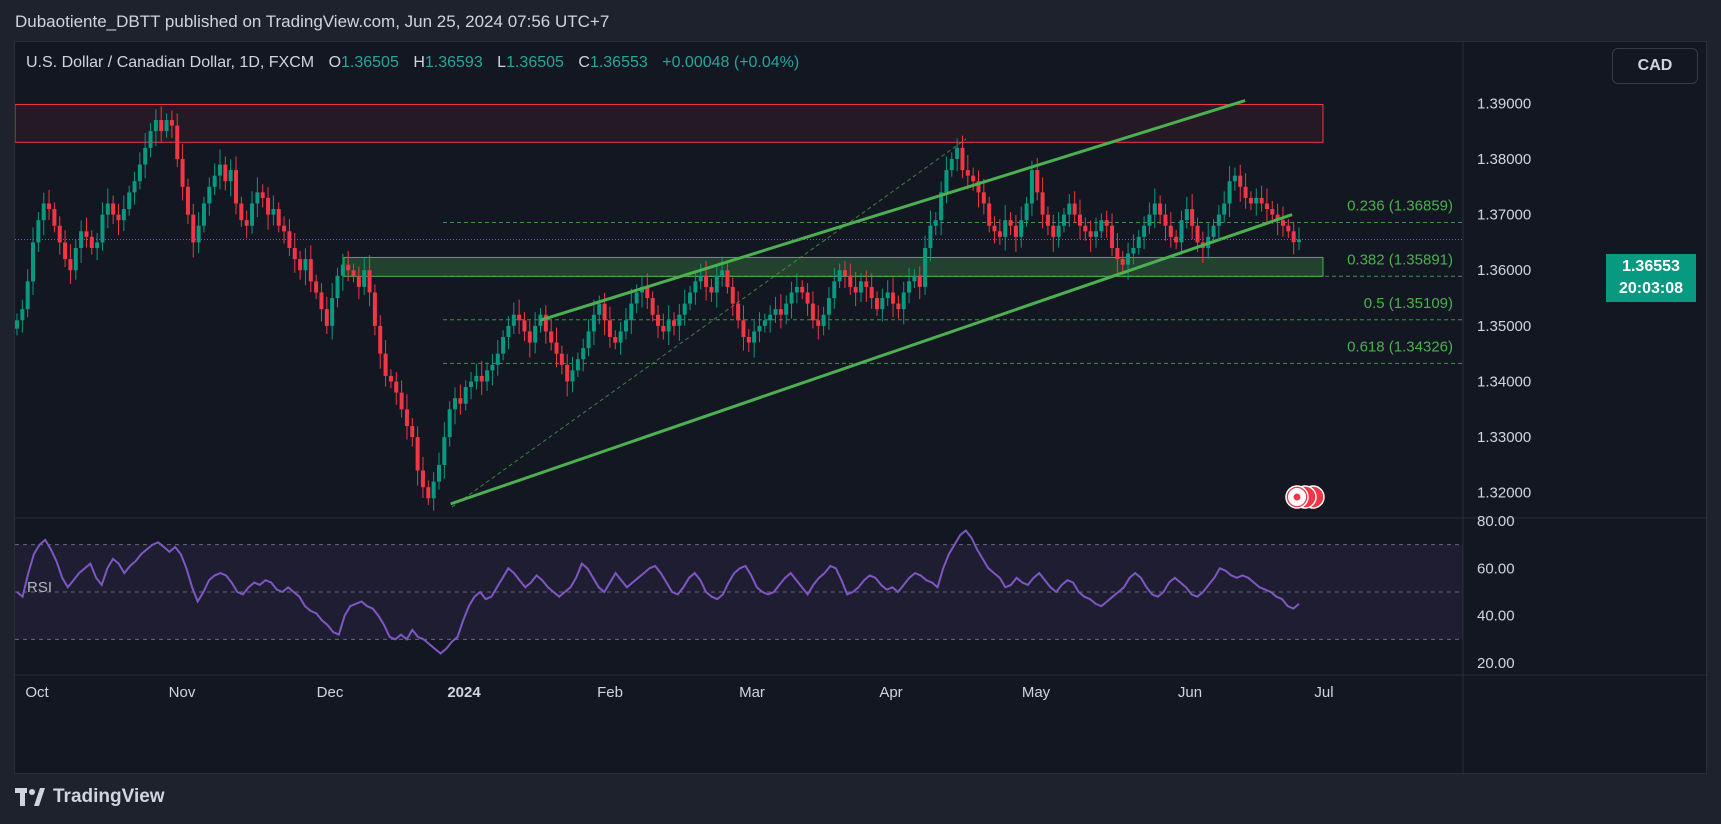  What do you see at coordinates (330, 692) in the screenshot?
I see `time-tick-label-2: Dec` at bounding box center [330, 692].